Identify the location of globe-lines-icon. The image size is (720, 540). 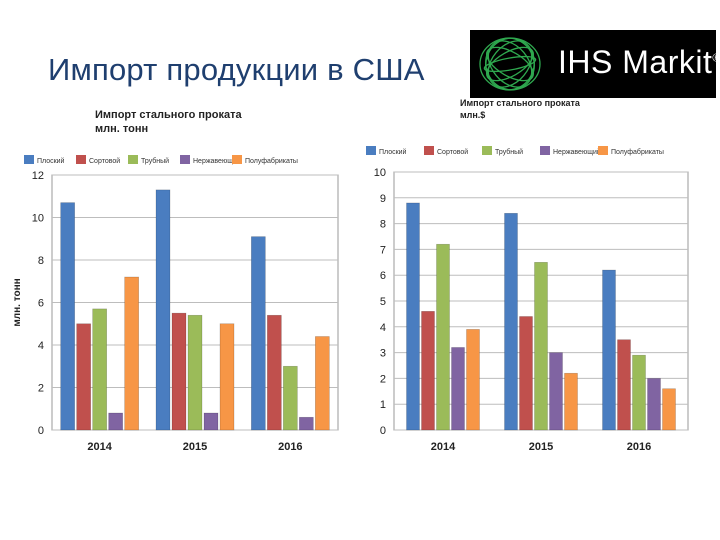
(510, 64).